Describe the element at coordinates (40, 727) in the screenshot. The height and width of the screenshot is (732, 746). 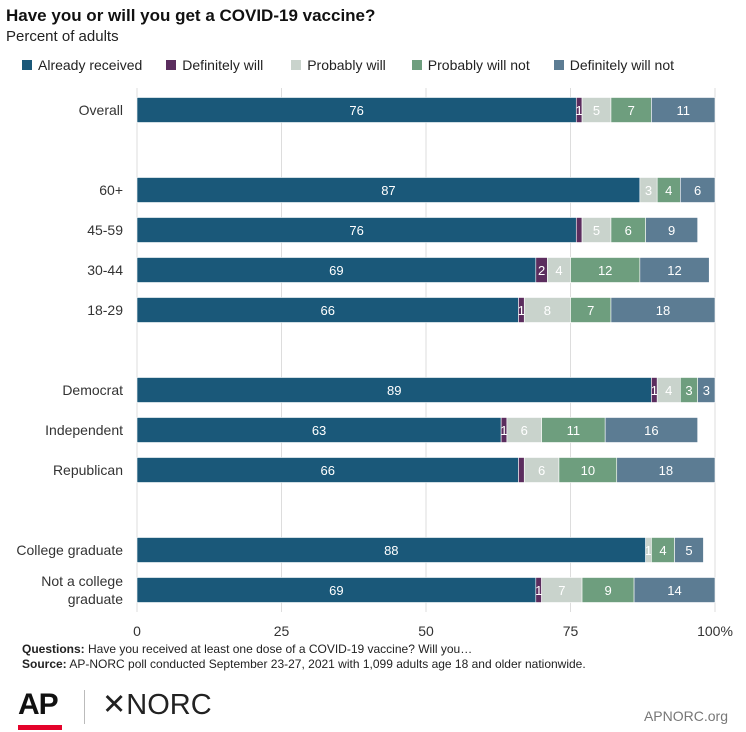
I see `ap-logo-bar` at that location.